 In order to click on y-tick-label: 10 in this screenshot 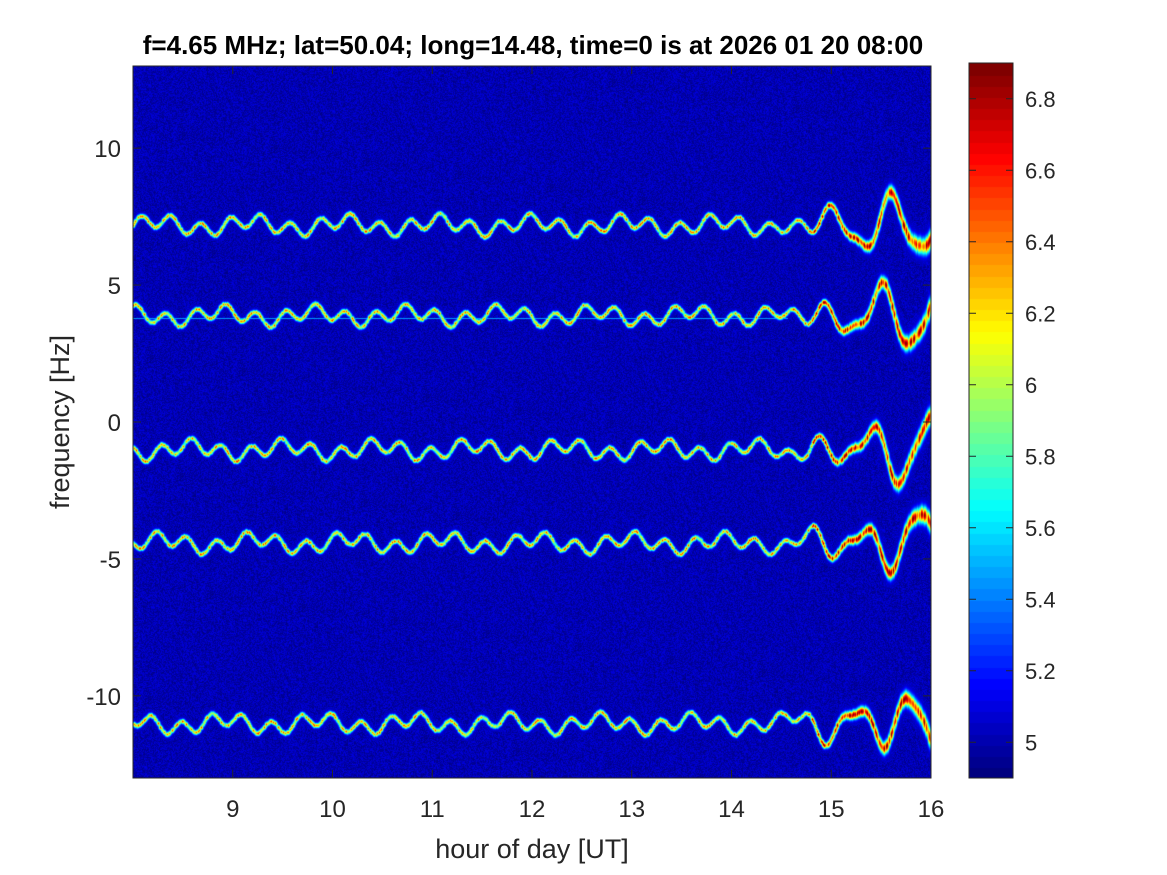, I will do `click(107, 149)`.